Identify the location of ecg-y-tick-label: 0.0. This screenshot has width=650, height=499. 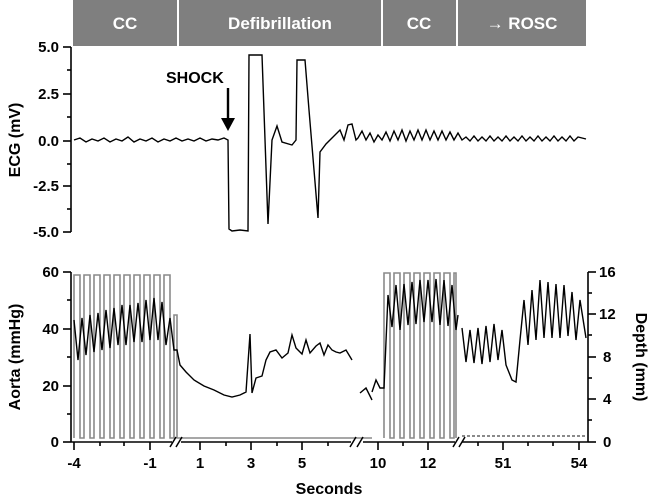
(48, 141).